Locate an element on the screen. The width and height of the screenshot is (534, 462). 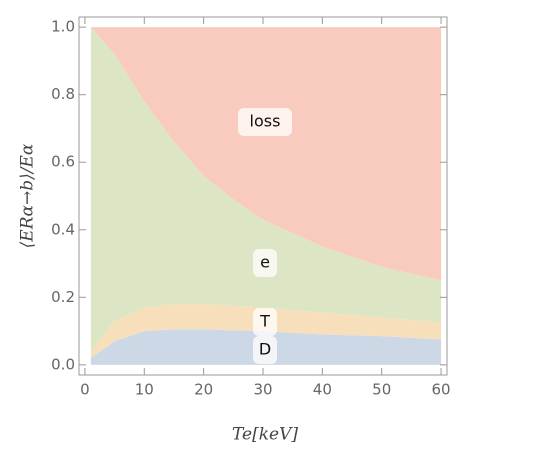
y-tick-label: 0.6 is located at coordinates (63, 162).